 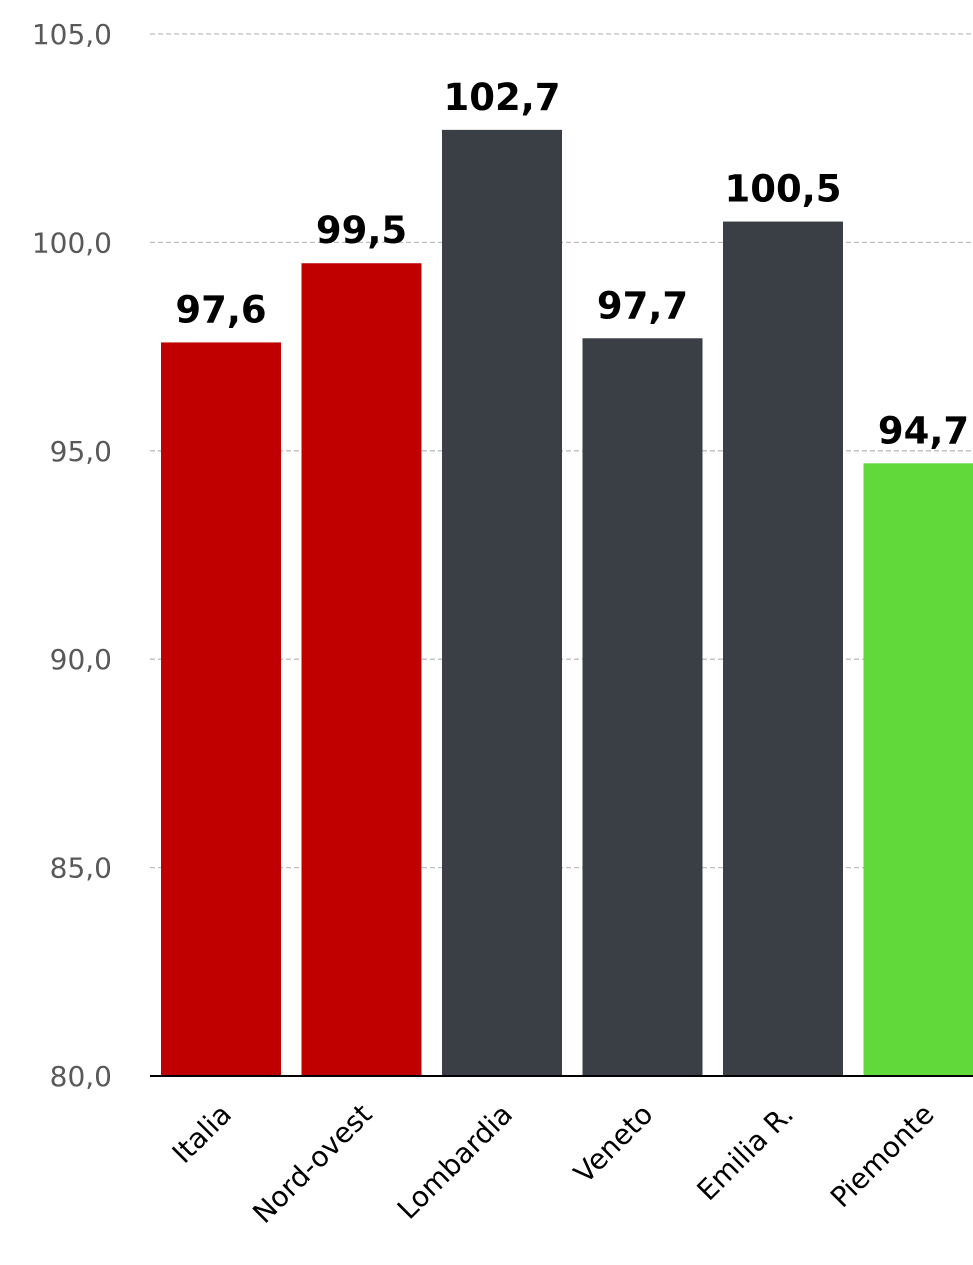 I want to click on data-label: 102,7, so click(x=501, y=97).